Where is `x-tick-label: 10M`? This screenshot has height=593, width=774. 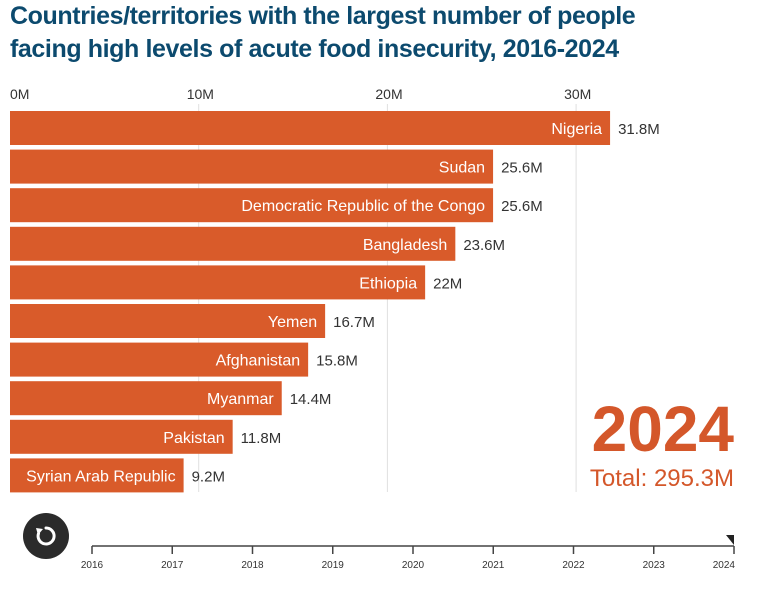 x-tick-label: 10M is located at coordinates (200, 94).